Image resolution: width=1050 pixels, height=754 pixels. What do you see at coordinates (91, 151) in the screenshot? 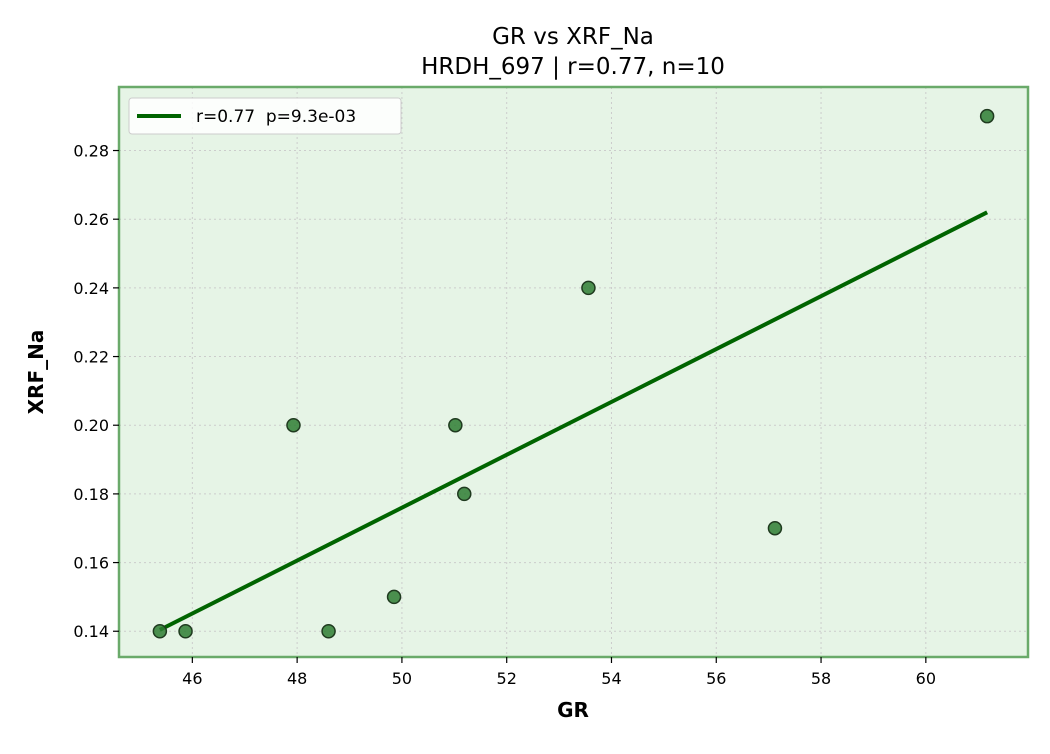
I see `y-tick-label: 0.28` at bounding box center [91, 151].